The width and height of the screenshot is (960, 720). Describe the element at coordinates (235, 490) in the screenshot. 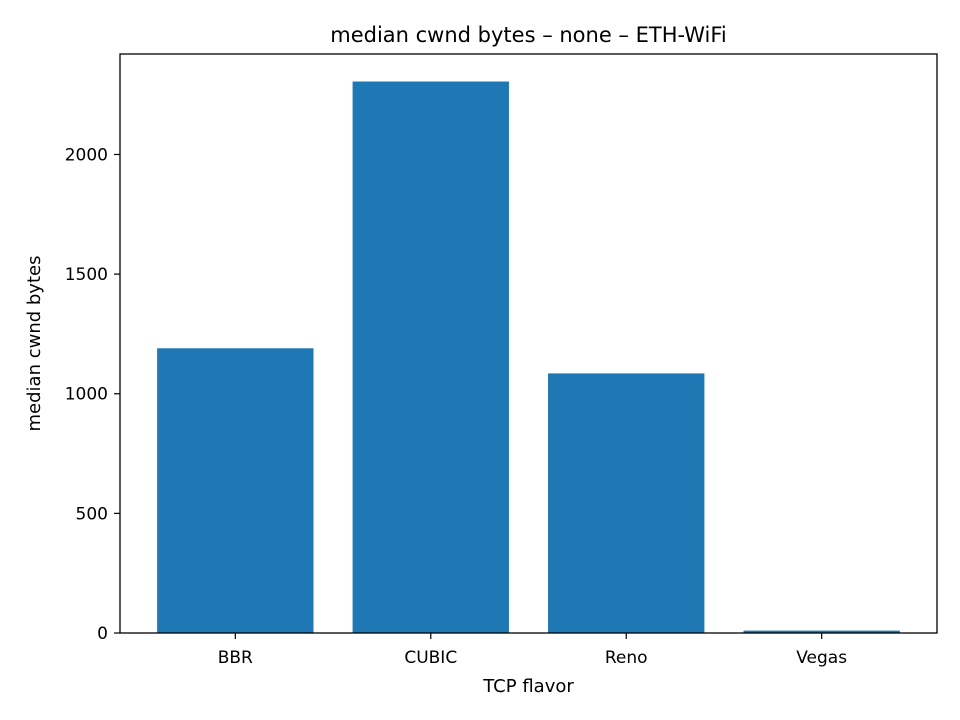

I see `bar-bbr` at that location.